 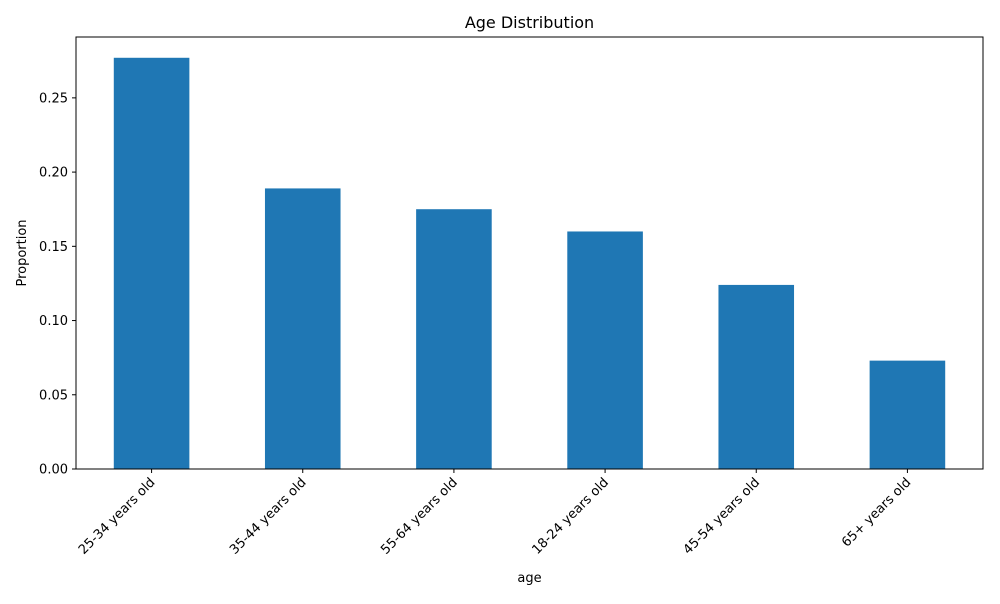 I want to click on x-tick-label: 18-24 years old, so click(x=570, y=516).